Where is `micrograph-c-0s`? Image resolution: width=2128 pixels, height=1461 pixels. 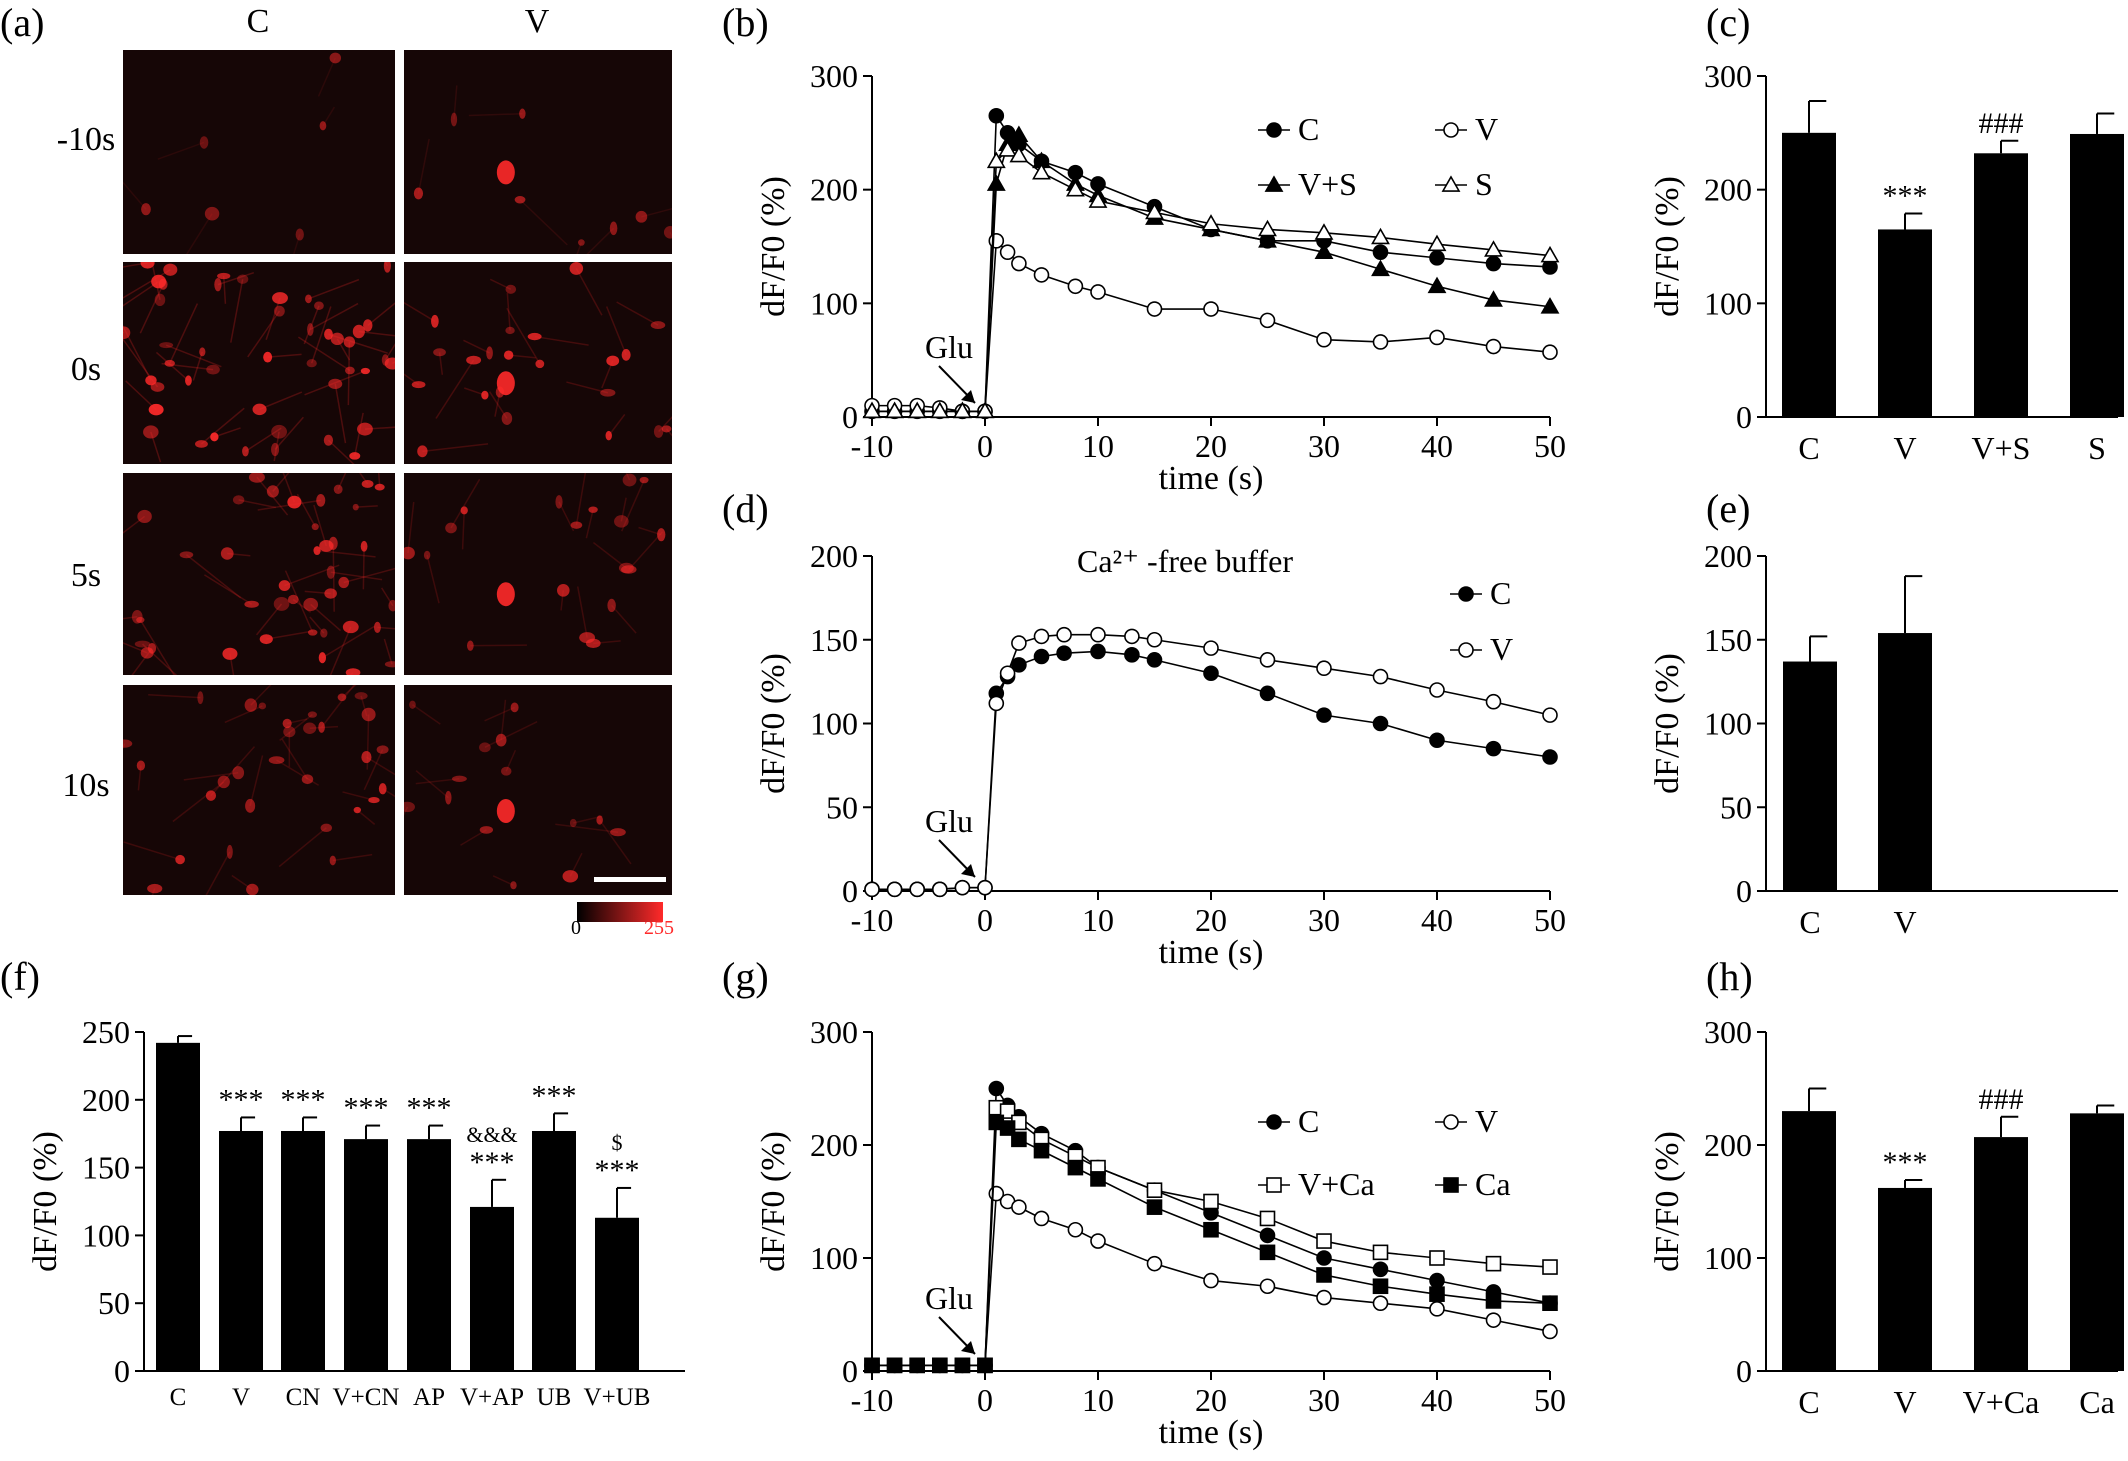 micrograph-c-0s is located at coordinates (259, 363).